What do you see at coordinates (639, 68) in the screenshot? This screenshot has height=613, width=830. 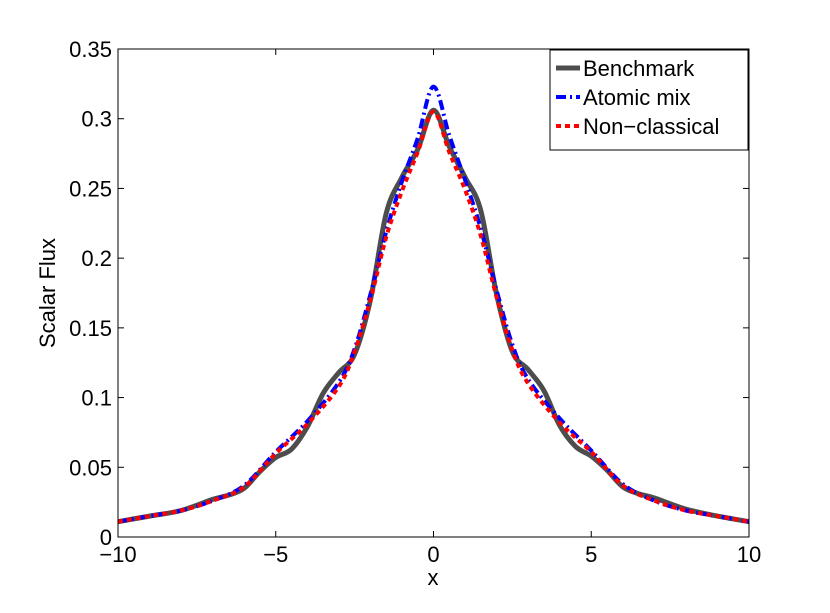 I see `legend-label: Benchmark` at bounding box center [639, 68].